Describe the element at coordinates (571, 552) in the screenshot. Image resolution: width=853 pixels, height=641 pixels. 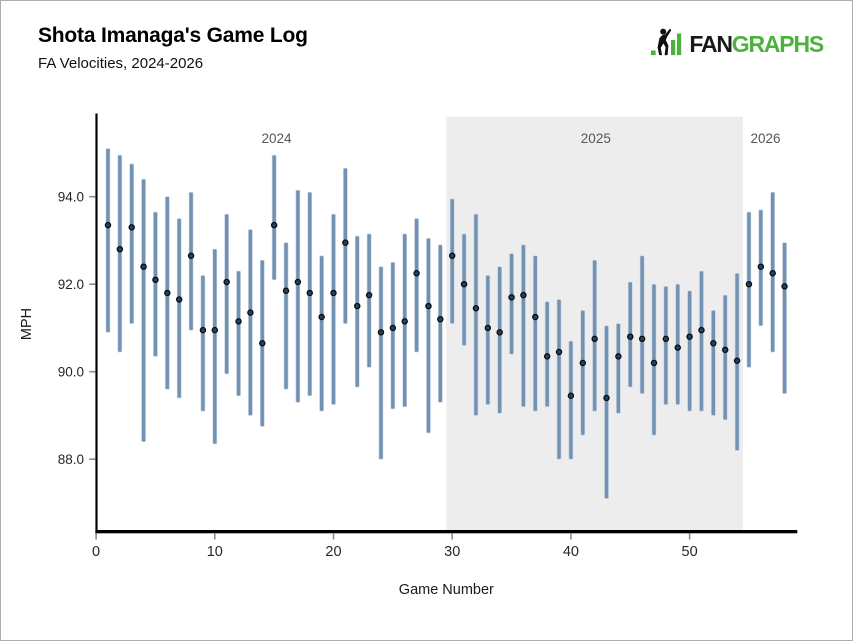
I see `x-tick-label: 40` at that location.